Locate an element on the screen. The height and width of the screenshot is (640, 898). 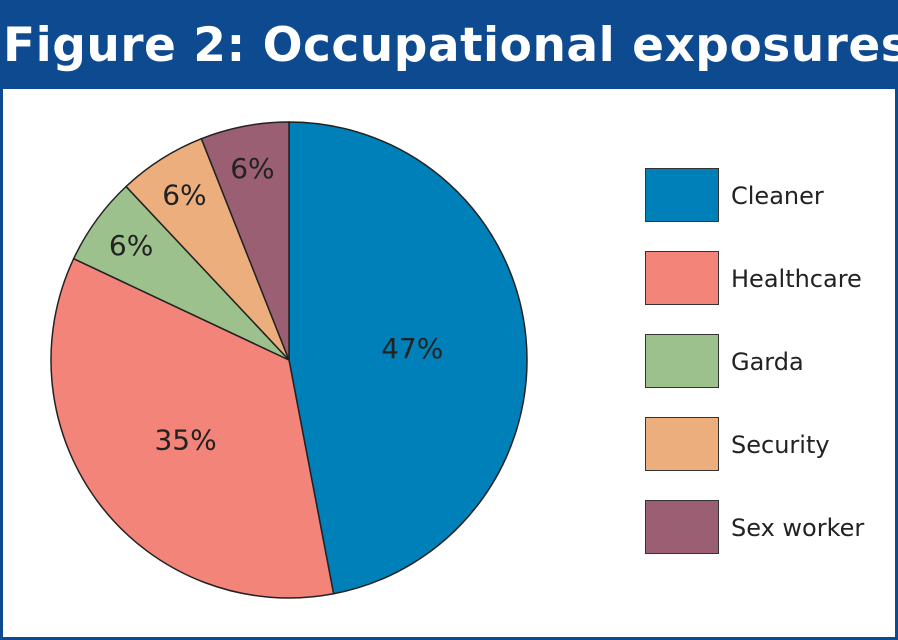
pie-label-security: 6% is located at coordinates (184, 195).